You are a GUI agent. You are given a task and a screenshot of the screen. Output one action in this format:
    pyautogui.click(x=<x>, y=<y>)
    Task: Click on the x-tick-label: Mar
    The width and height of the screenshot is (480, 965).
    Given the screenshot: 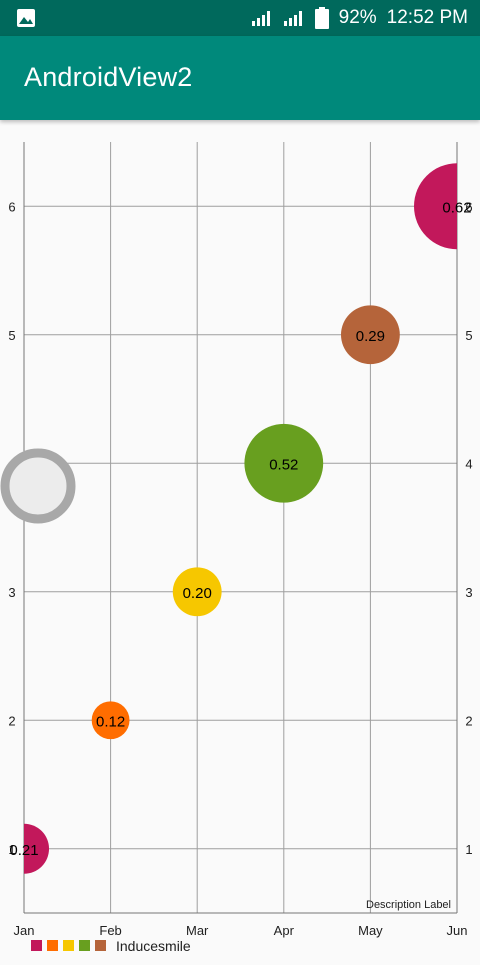 What is the action you would take?
    pyautogui.click(x=197, y=930)
    